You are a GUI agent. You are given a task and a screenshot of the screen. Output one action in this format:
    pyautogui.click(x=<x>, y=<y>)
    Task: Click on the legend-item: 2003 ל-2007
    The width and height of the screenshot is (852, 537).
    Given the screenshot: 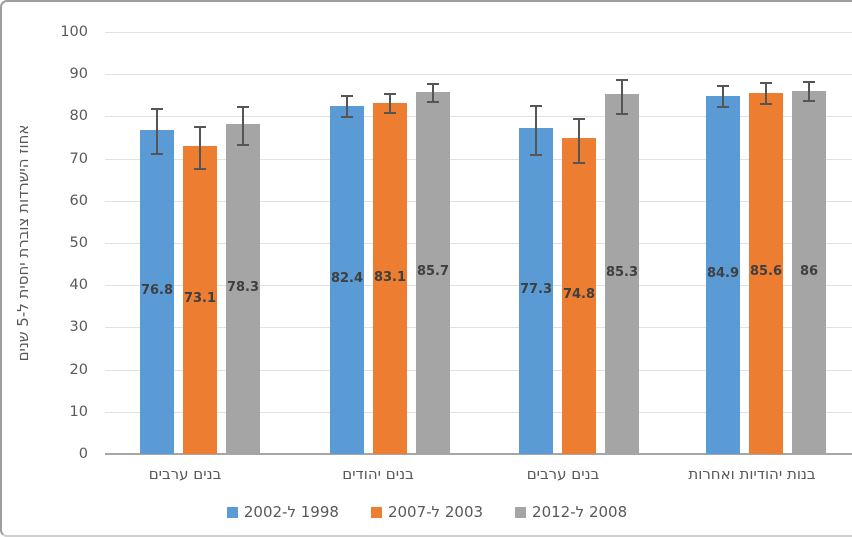 What is the action you would take?
    pyautogui.click(x=427, y=512)
    